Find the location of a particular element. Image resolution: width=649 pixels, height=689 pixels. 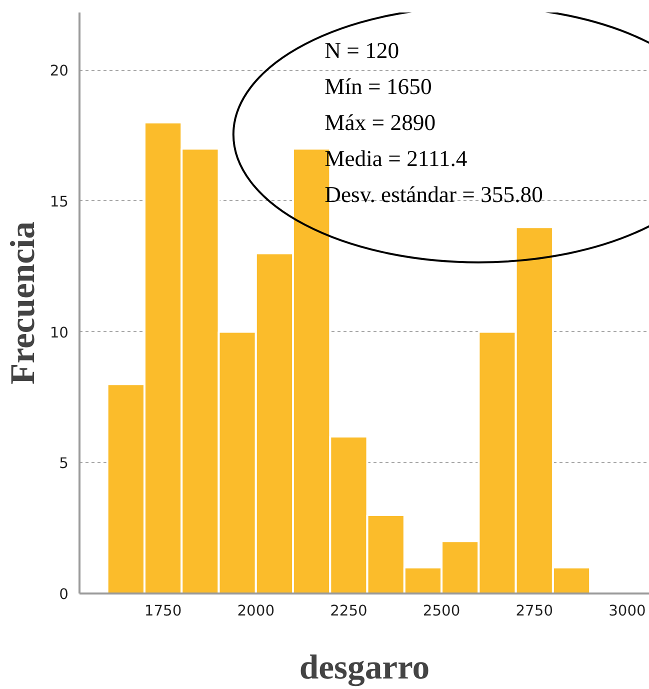

x-tick-label: 2000 is located at coordinates (256, 611).